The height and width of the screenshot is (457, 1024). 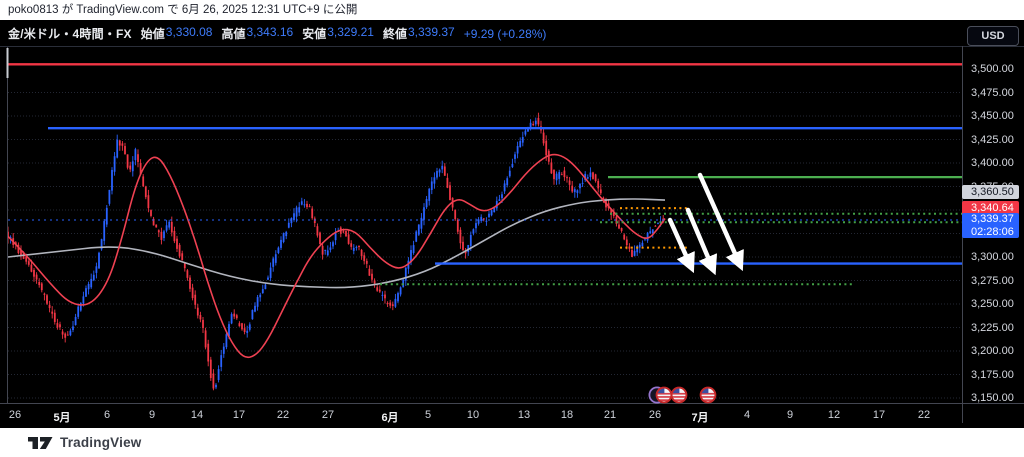 I want to click on price-tick-label: 3,400.00, so click(x=992, y=163).